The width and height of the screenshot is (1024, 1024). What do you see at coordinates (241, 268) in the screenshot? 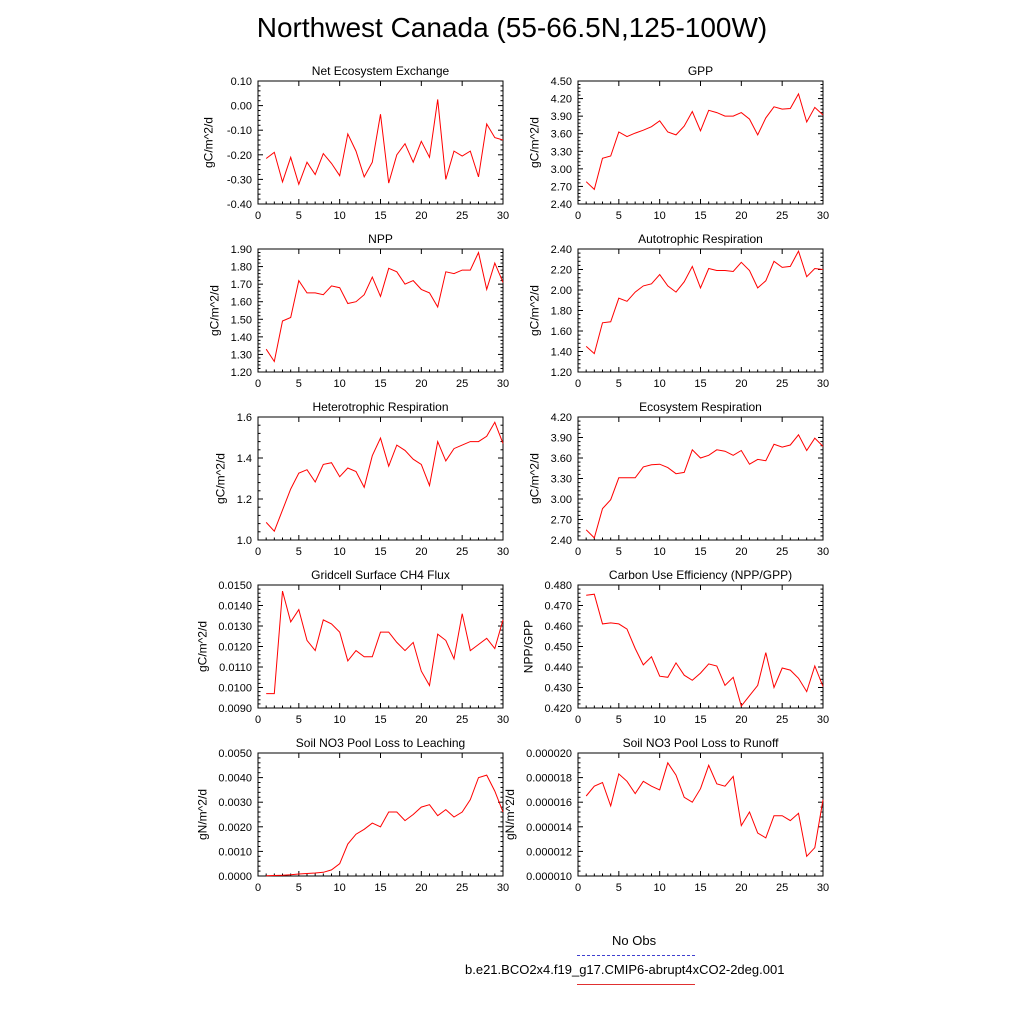
I see `y-tick-label: 1.80` at bounding box center [241, 268].